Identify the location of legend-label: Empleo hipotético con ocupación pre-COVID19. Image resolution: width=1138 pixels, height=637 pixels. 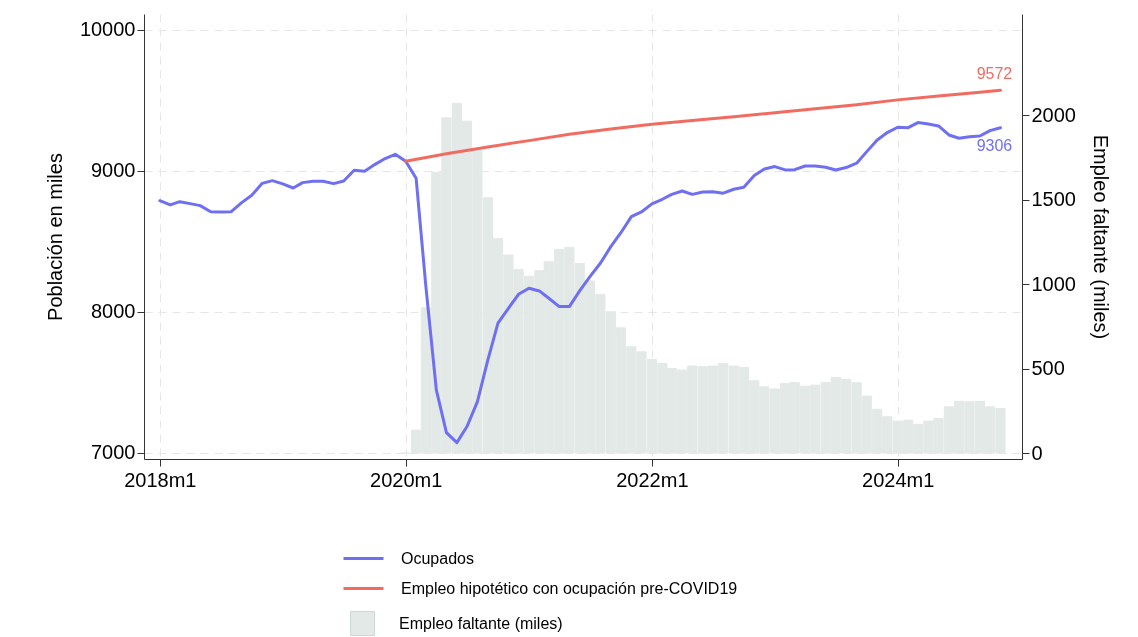
(569, 588).